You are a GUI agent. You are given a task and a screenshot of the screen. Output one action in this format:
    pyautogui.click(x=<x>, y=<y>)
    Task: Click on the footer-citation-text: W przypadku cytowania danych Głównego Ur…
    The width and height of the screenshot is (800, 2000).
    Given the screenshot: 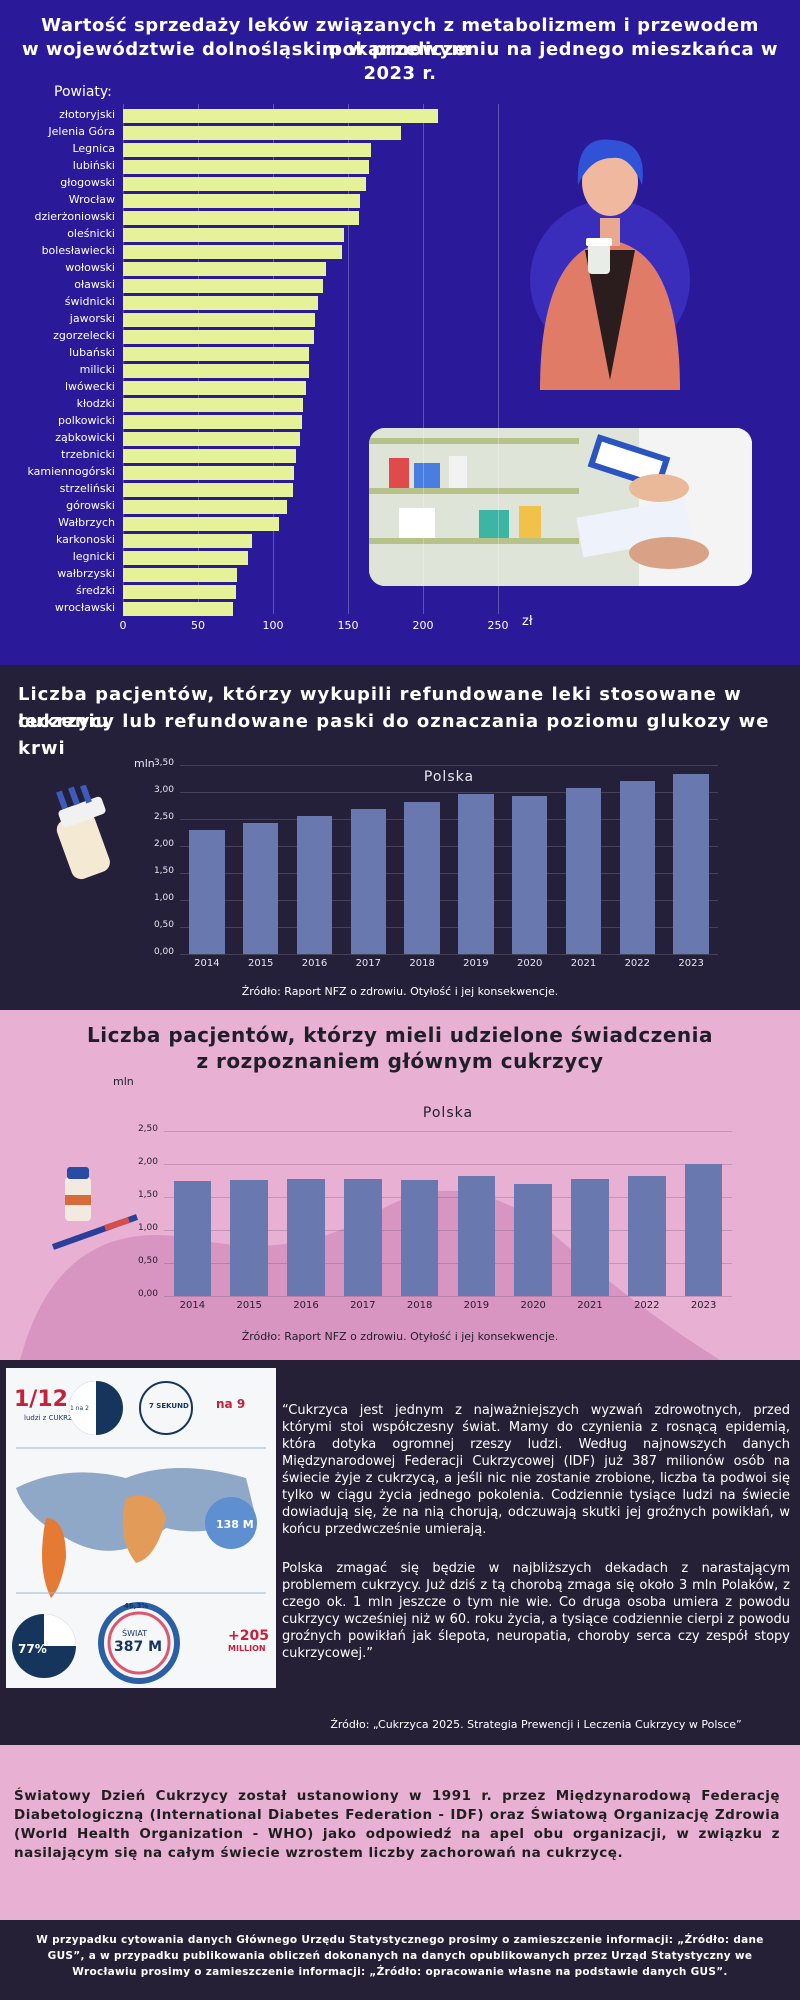 What is the action you would take?
    pyautogui.click(x=400, y=1956)
    